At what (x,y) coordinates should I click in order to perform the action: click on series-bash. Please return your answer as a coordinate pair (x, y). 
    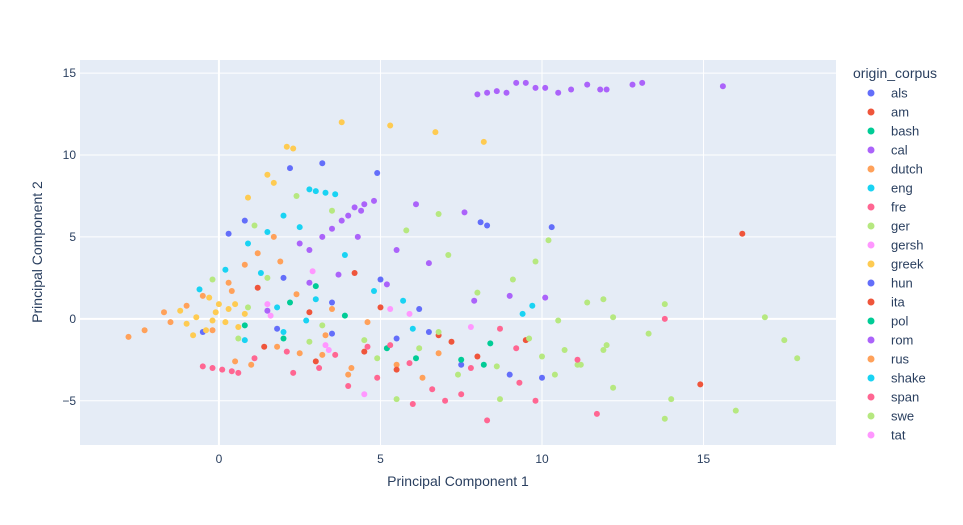
    Looking at the image, I should click on (364, 325).